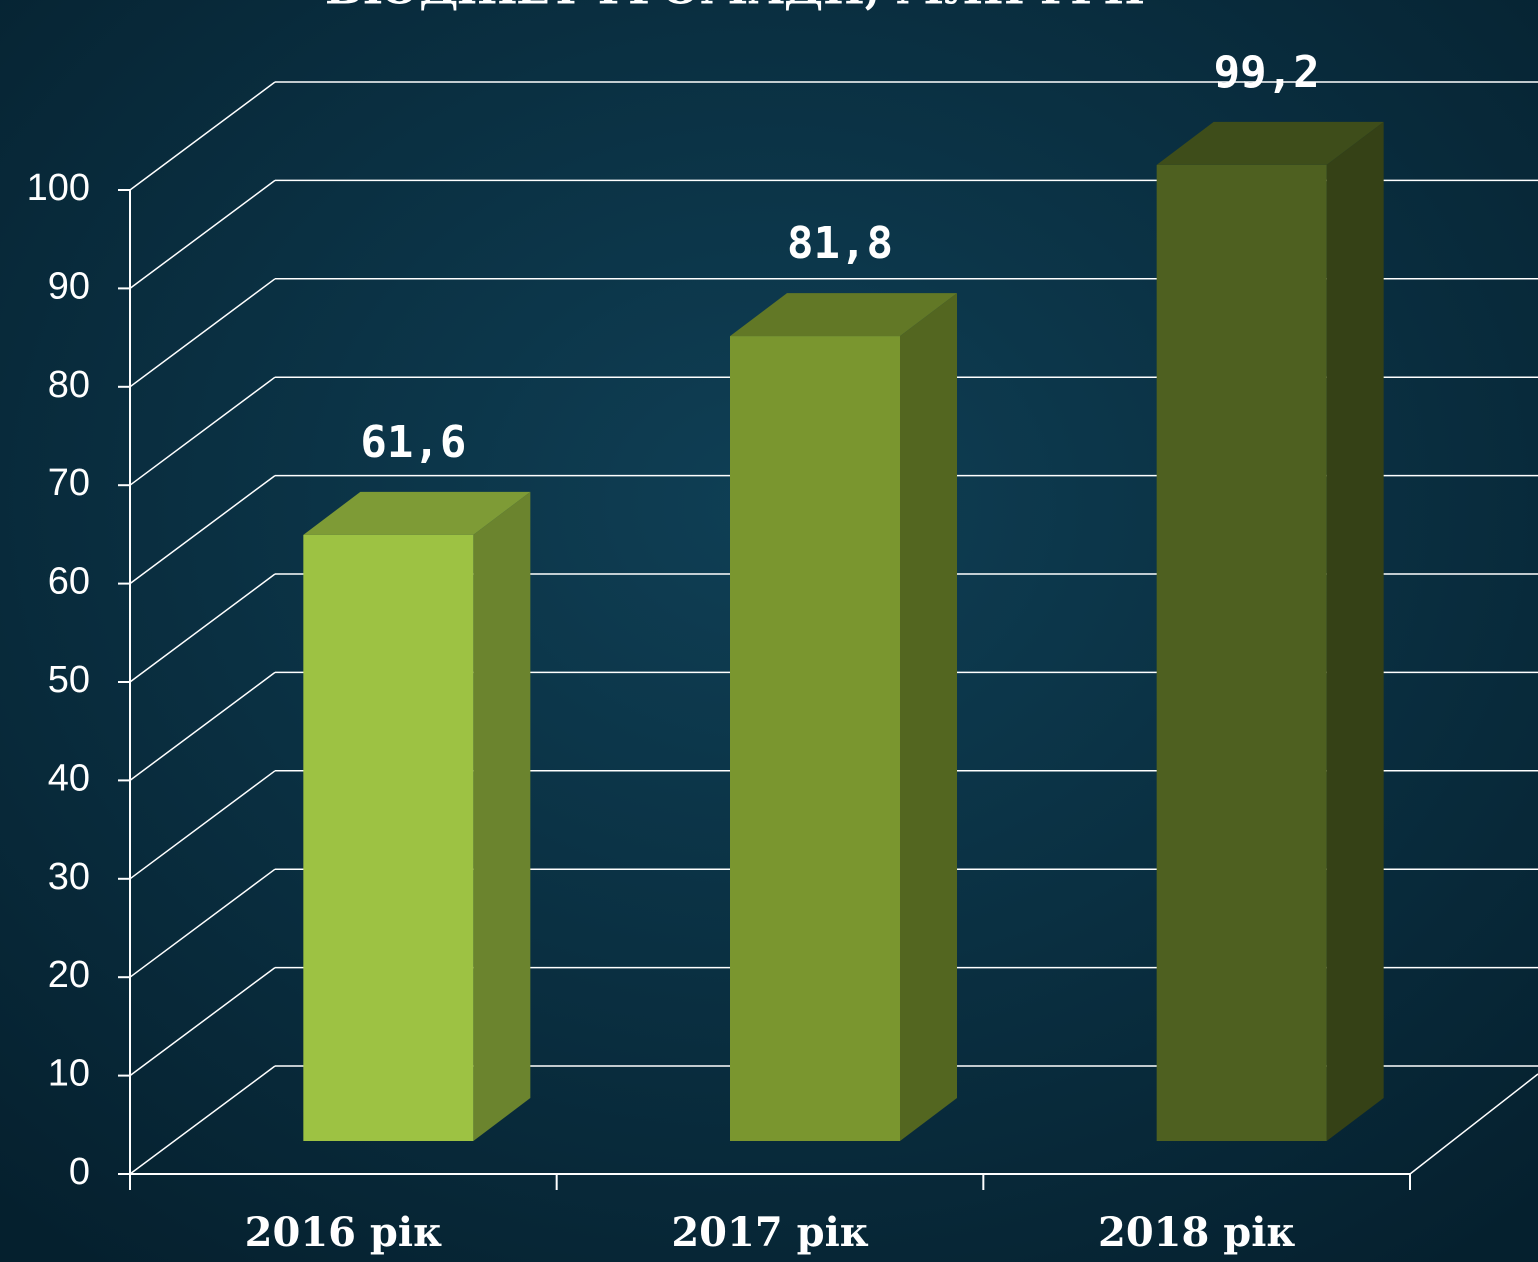  Describe the element at coordinates (69, 680) in the screenshot. I see `y-tick-label: 50` at that location.